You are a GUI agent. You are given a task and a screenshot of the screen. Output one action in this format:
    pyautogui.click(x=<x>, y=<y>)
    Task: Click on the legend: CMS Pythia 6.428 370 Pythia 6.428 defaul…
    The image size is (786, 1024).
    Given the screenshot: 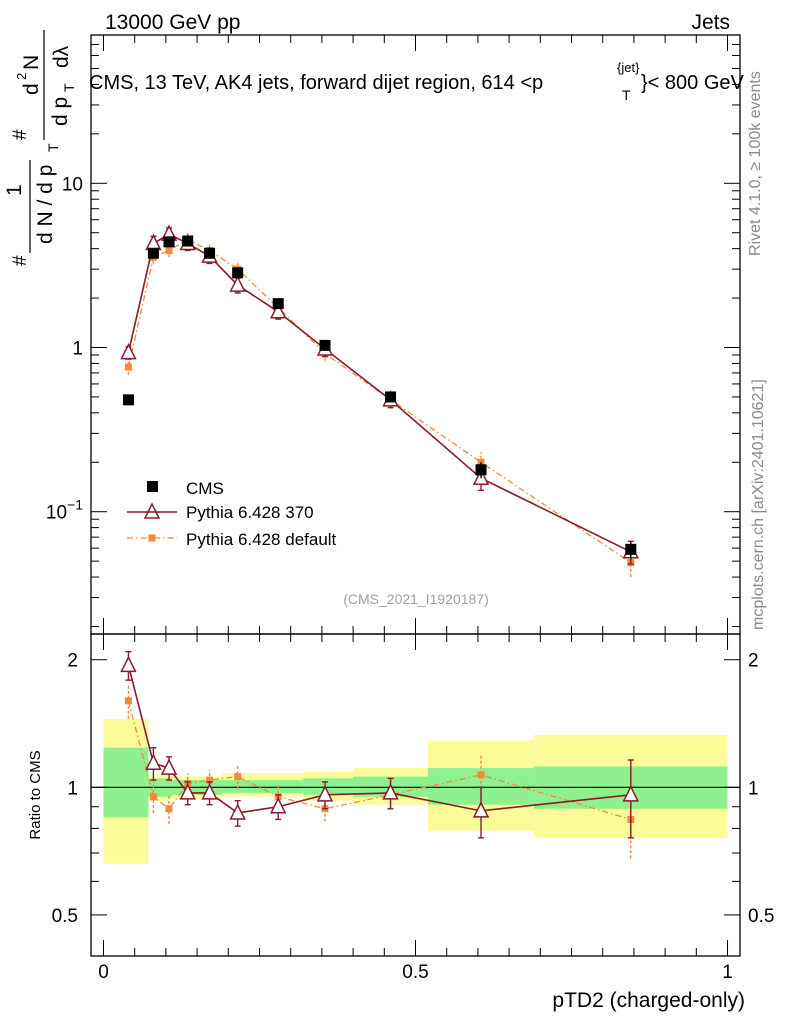 What is the action you would take?
    pyautogui.click(x=232, y=514)
    